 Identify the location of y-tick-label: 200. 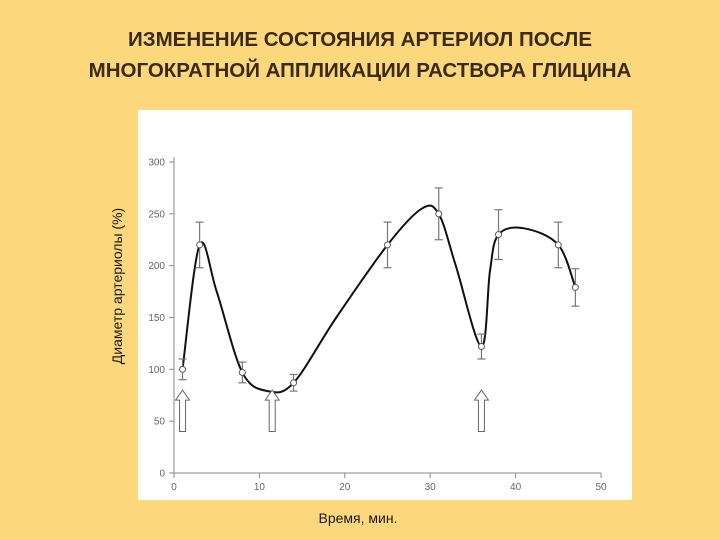
(156, 266).